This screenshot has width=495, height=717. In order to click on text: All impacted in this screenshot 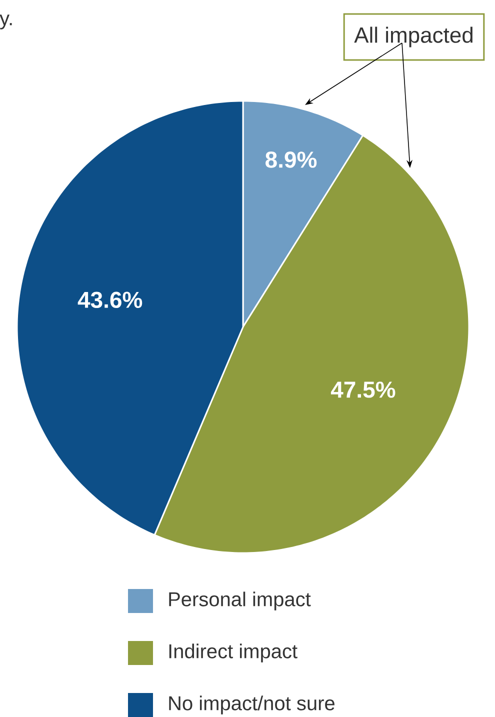, I will do `click(413, 37)`.